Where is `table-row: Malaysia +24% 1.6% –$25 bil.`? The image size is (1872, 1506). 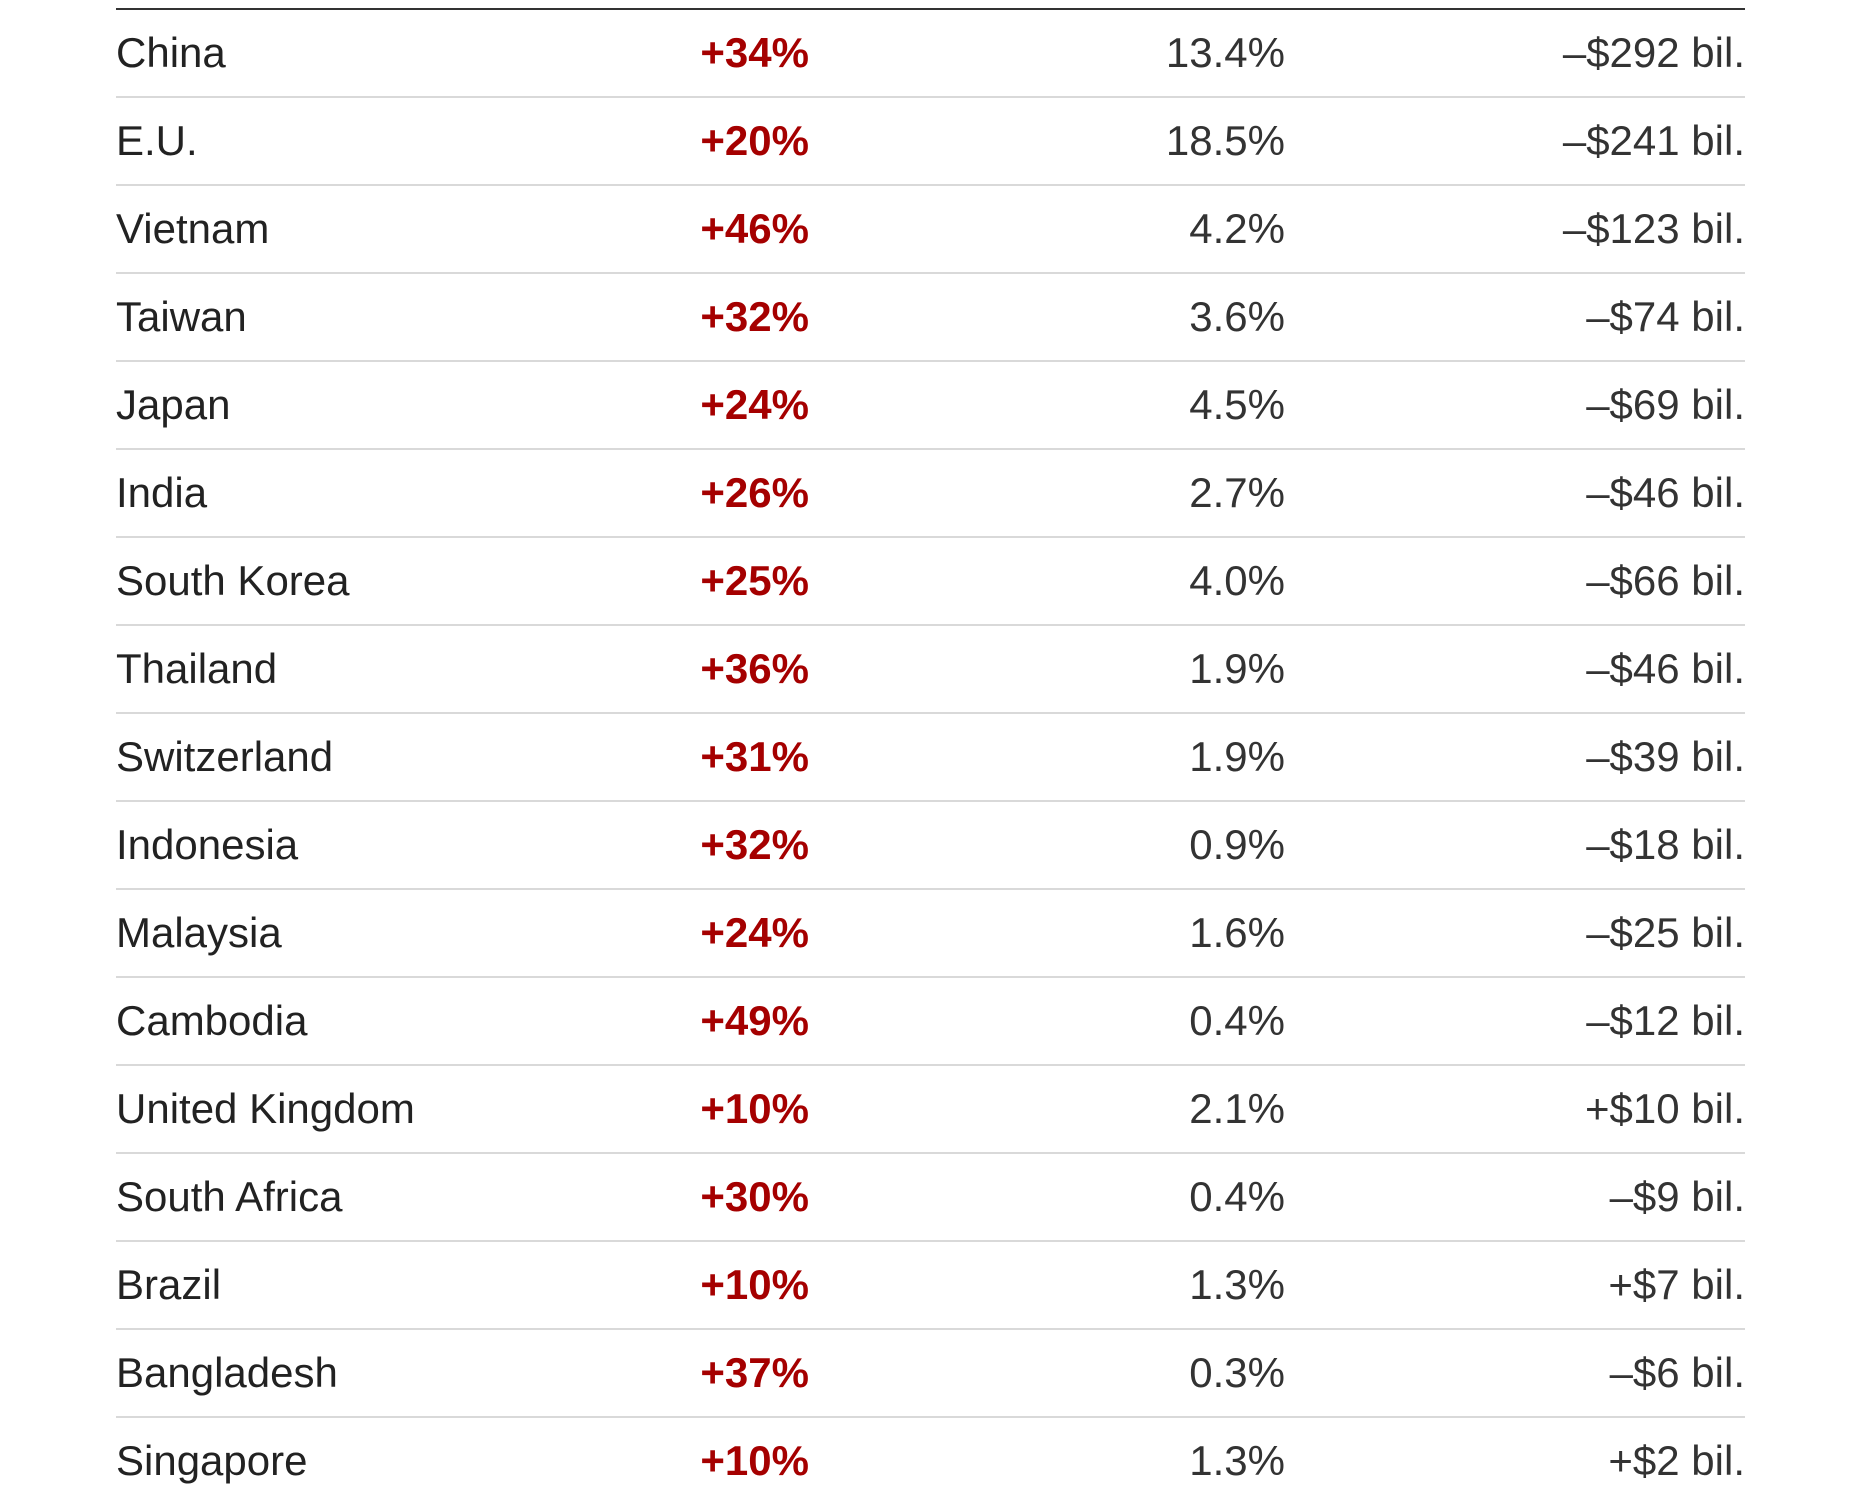
table-row: Malaysia +24% 1.6% –$25 bil. is located at coordinates (930, 934).